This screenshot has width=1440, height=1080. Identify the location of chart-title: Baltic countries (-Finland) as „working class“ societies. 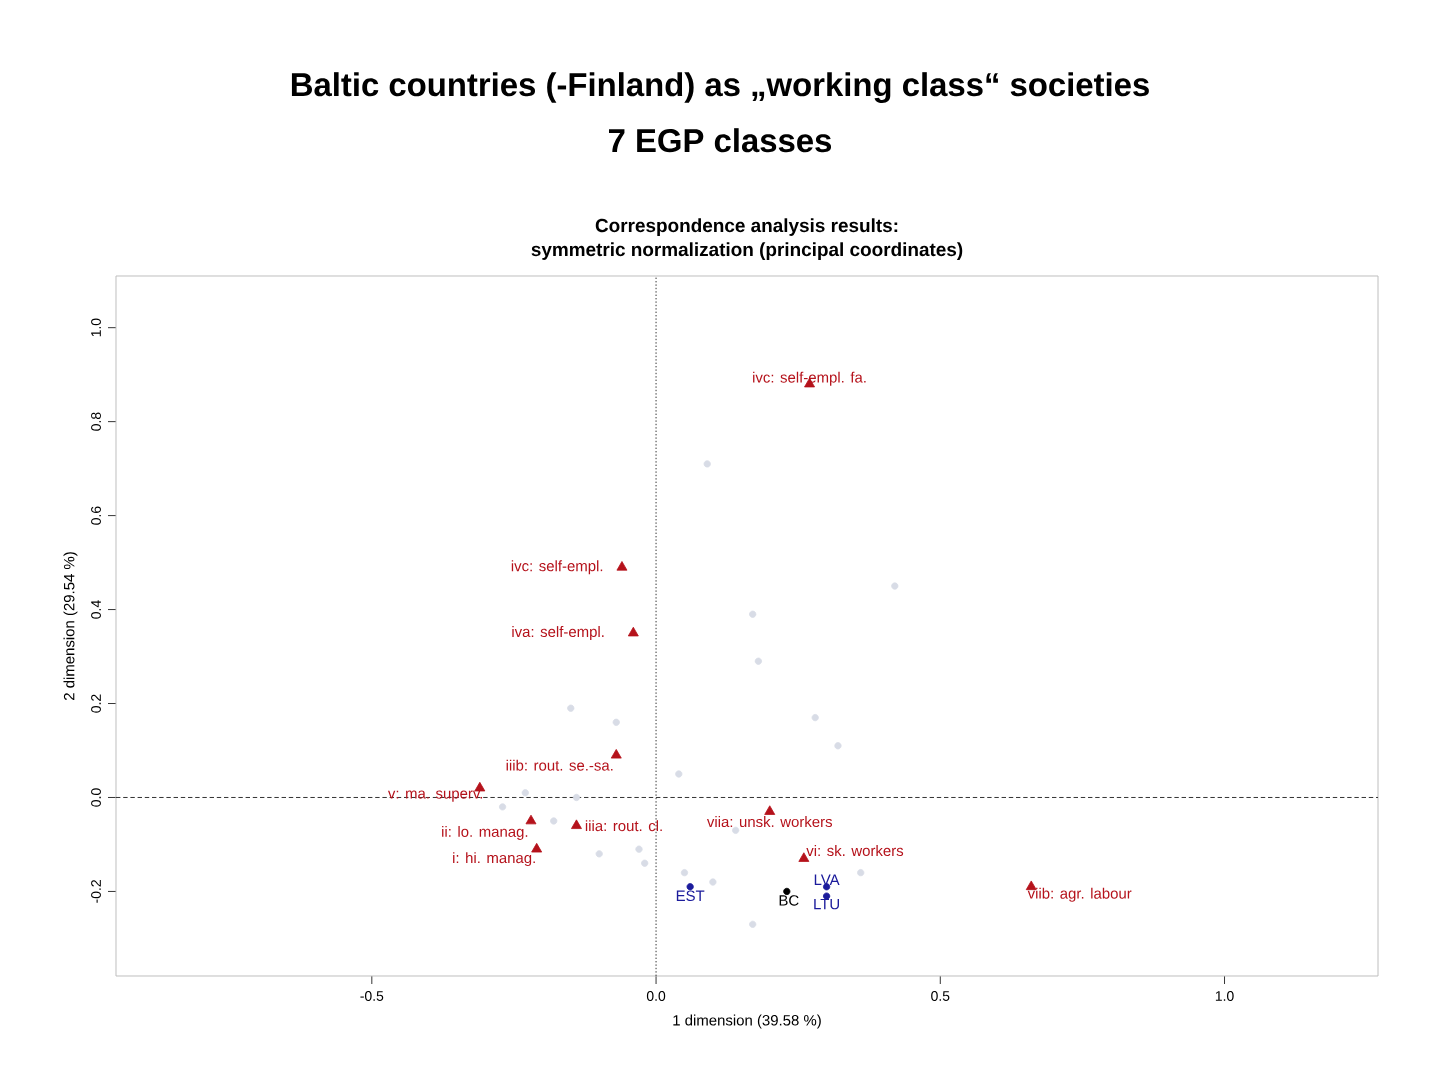
(720, 87).